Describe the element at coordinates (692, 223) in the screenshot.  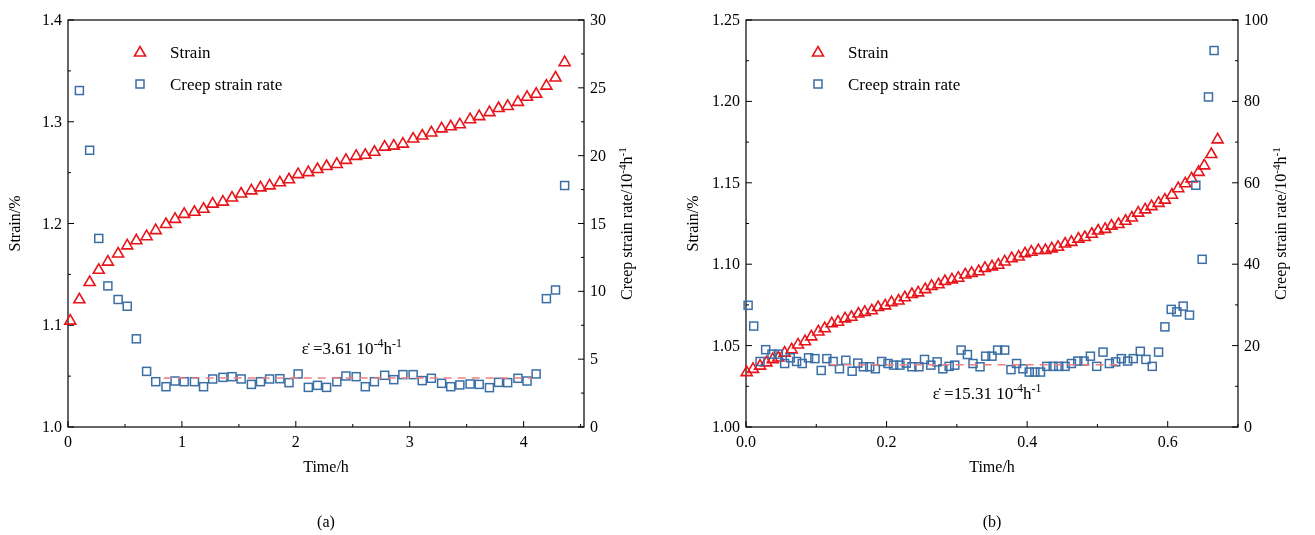
I see `y-axis-title: Strain/%` at that location.